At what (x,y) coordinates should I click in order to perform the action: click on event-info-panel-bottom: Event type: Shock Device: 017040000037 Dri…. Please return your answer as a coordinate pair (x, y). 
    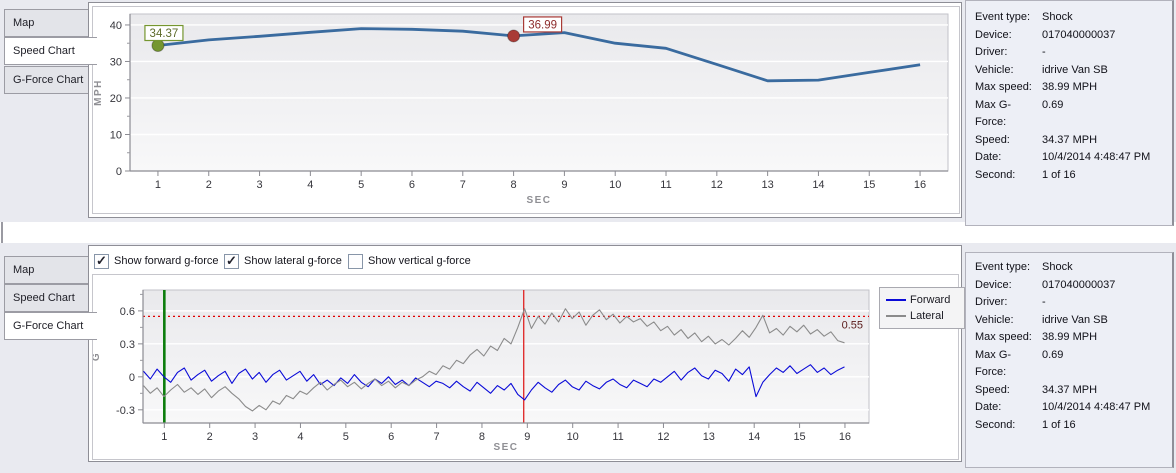
    Looking at the image, I should click on (1069, 360).